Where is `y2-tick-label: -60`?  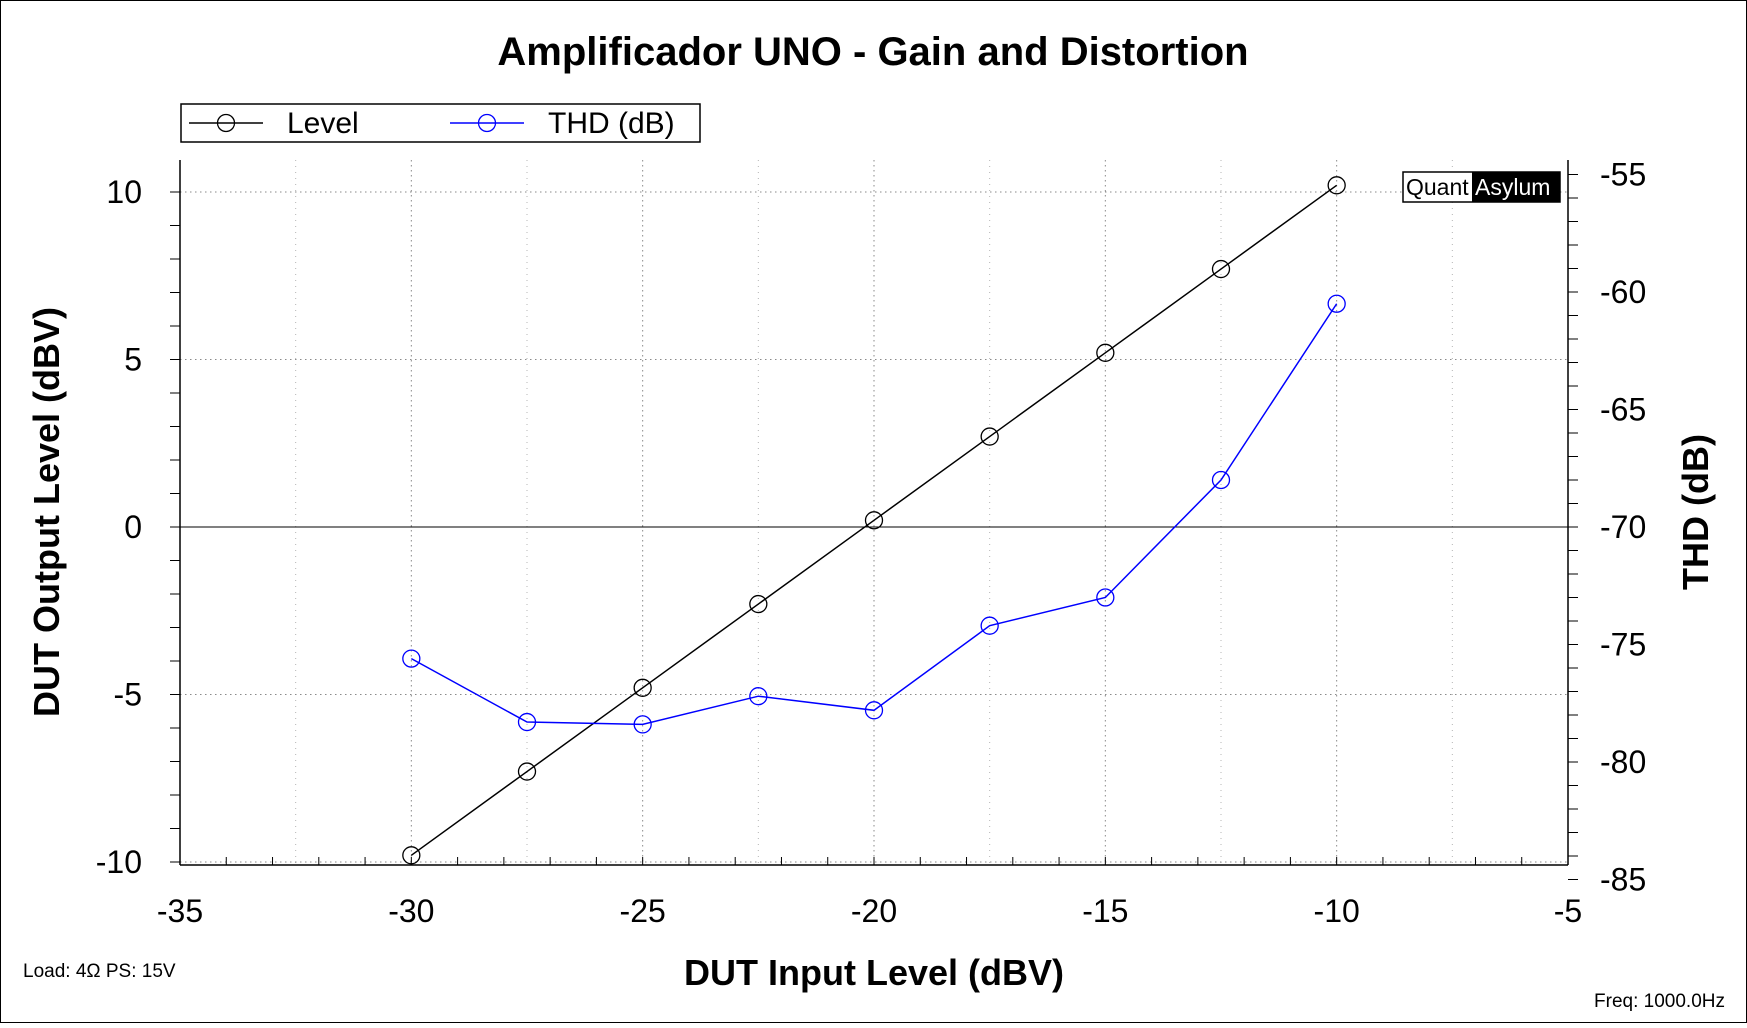 y2-tick-label: -60 is located at coordinates (1623, 292).